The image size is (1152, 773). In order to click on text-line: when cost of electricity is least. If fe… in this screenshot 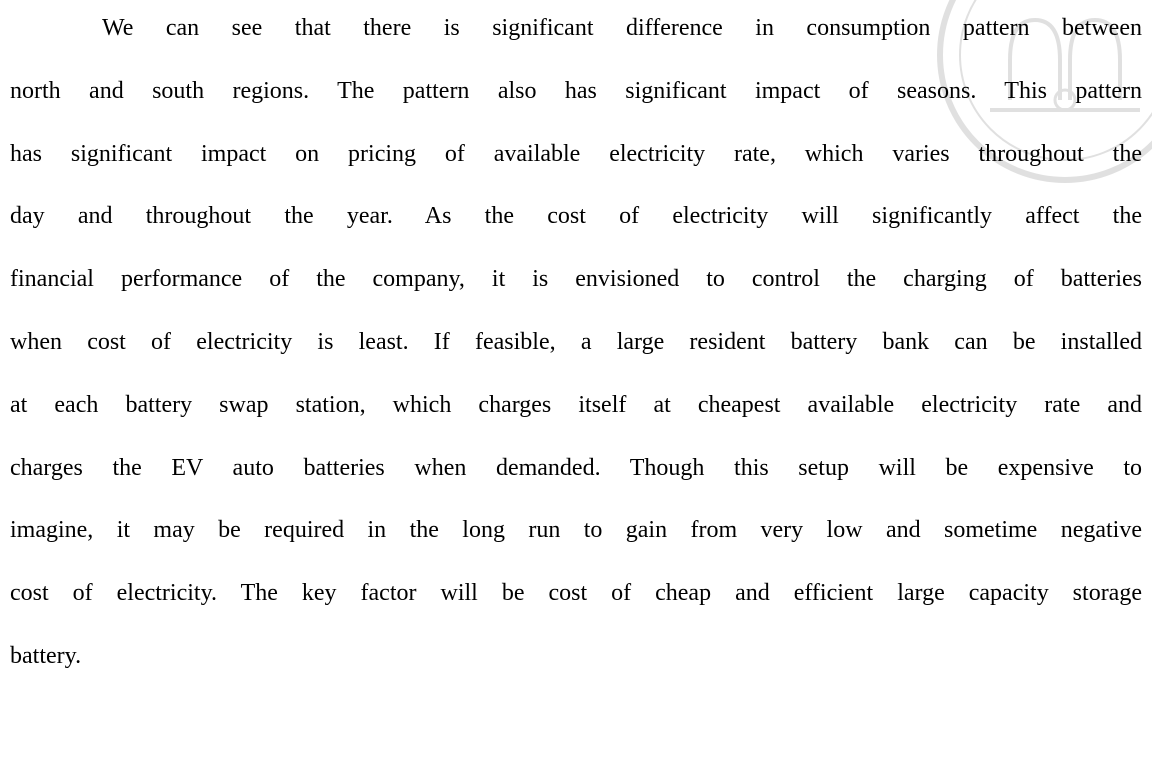, I will do `click(576, 342)`.